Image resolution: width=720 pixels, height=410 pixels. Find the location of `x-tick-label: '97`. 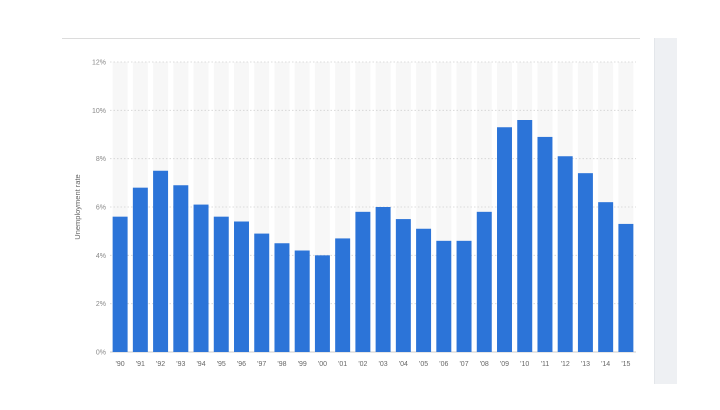

x-tick-label: '97 is located at coordinates (261, 364).